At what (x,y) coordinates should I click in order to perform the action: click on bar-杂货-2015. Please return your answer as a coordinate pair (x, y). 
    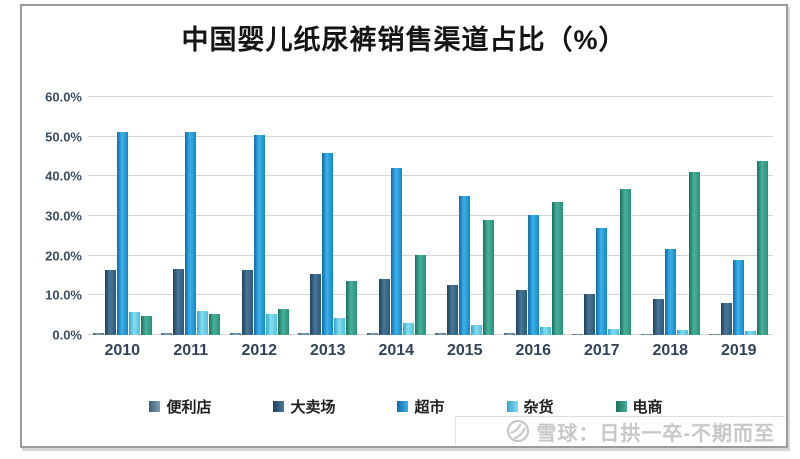
    Looking at the image, I should click on (477, 330).